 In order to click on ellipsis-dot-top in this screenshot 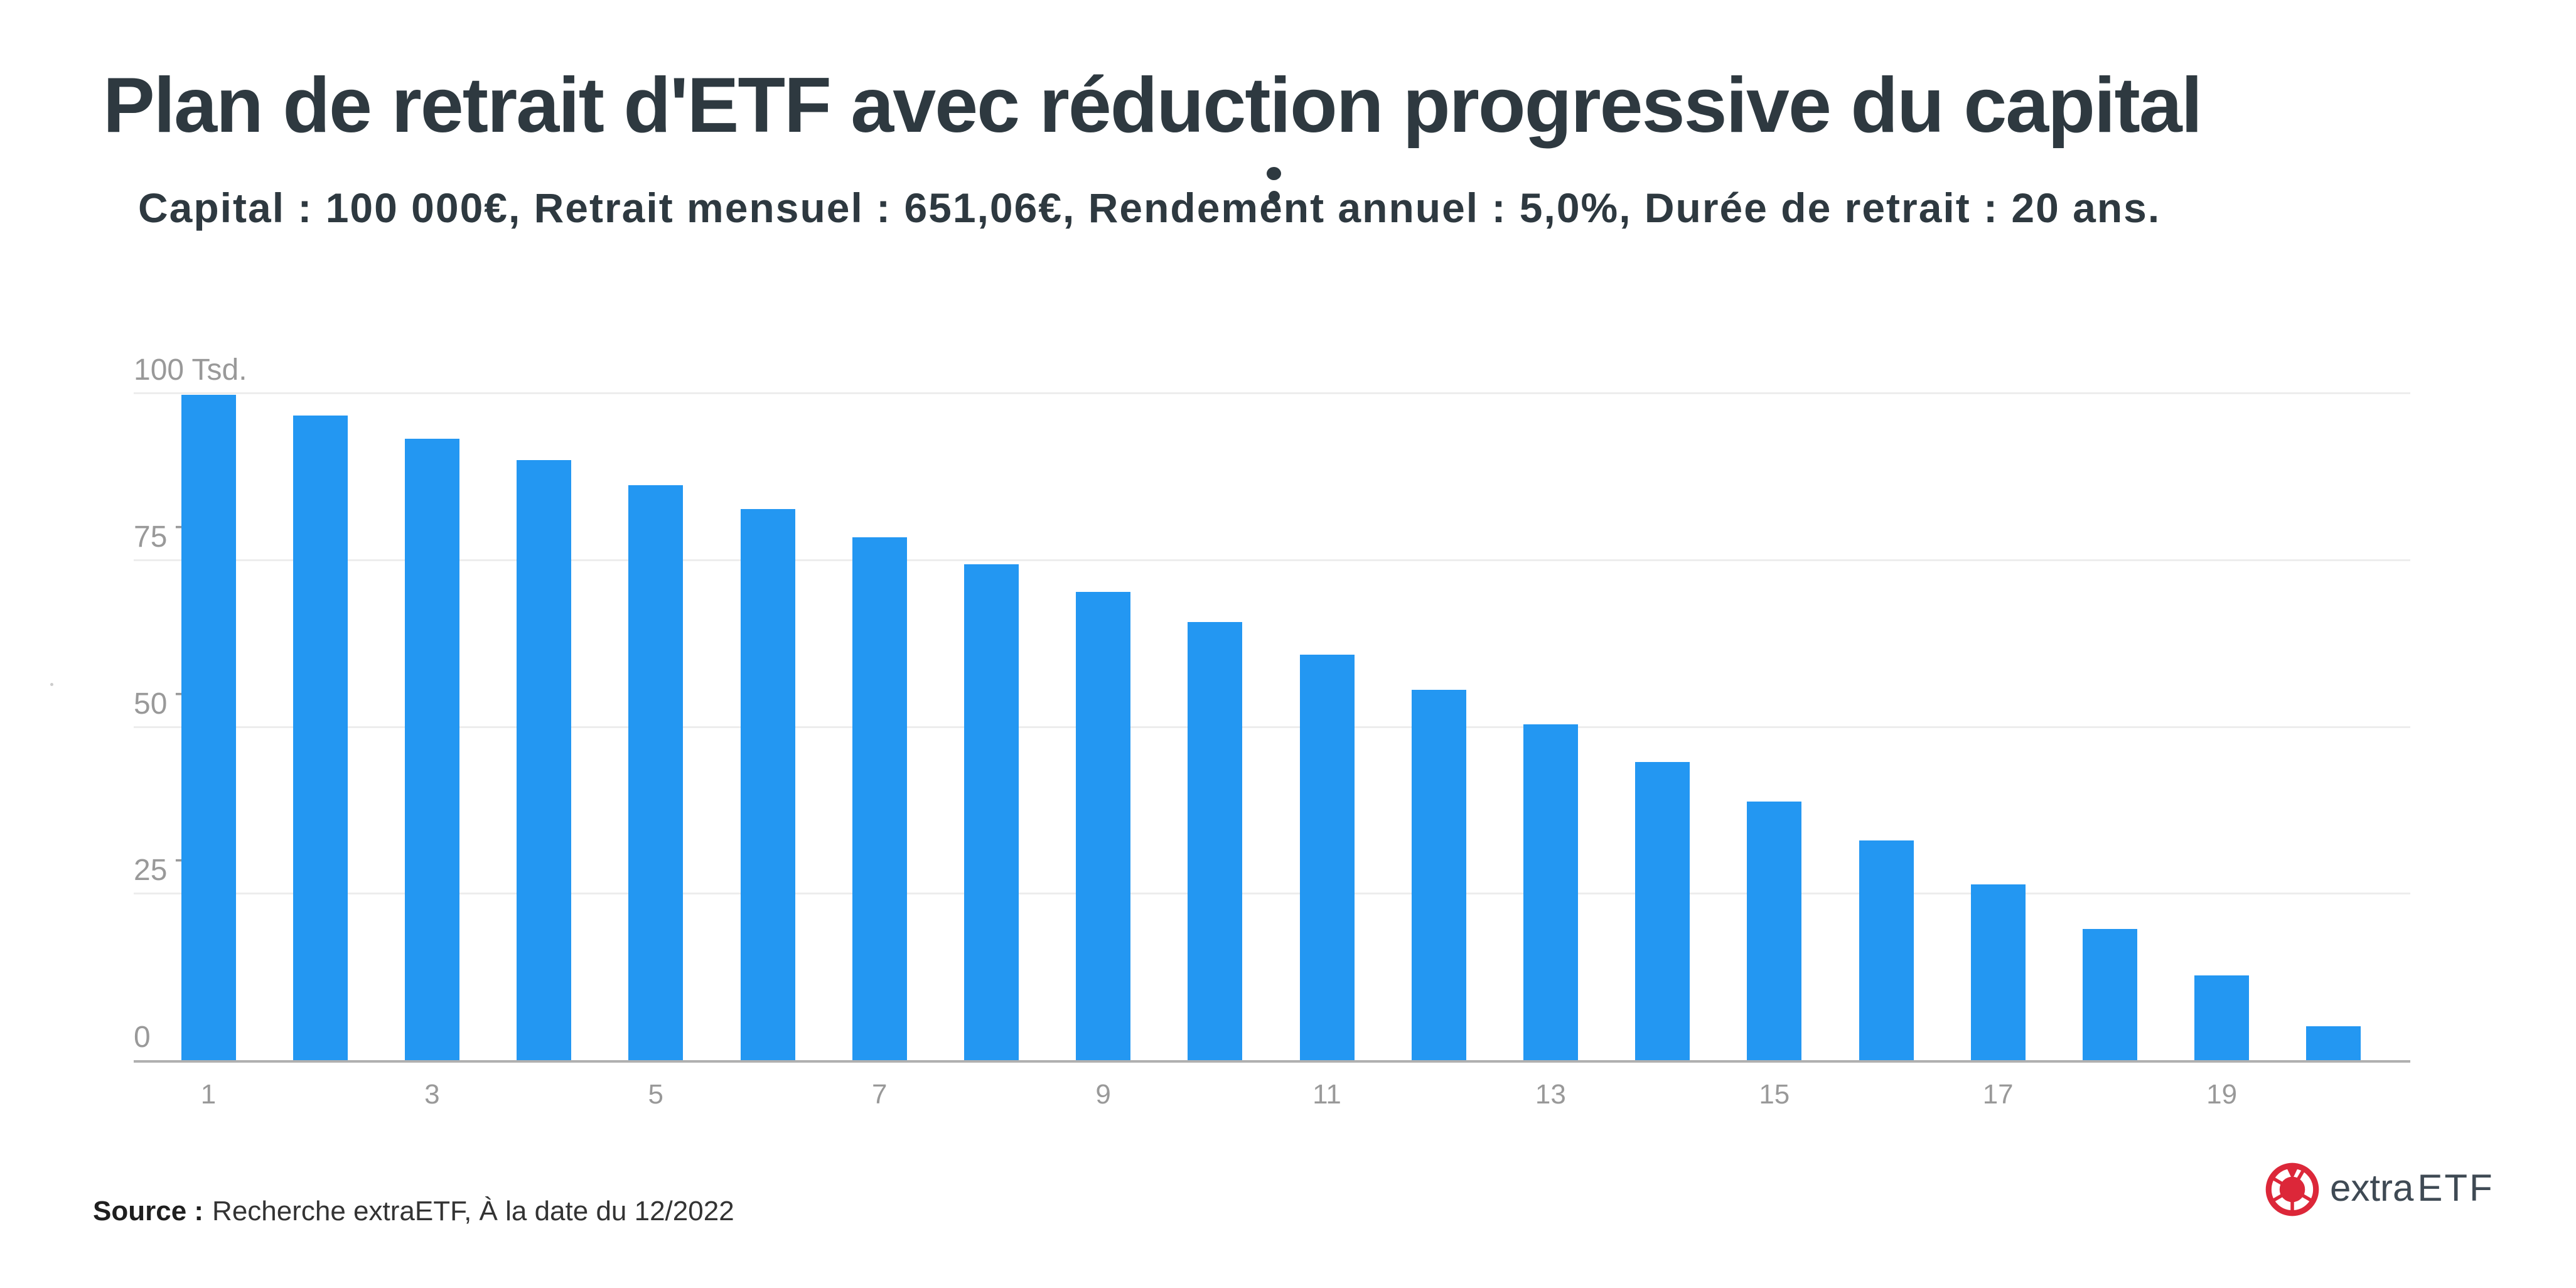, I will do `click(1274, 173)`.